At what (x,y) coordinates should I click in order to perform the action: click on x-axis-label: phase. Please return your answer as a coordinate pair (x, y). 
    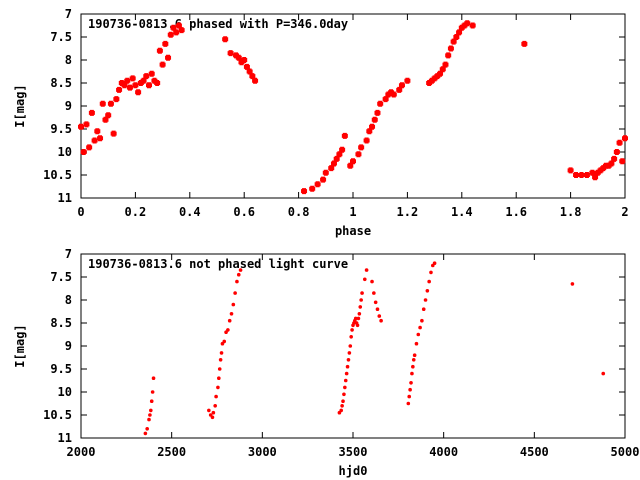
    Looking at the image, I should click on (353, 231).